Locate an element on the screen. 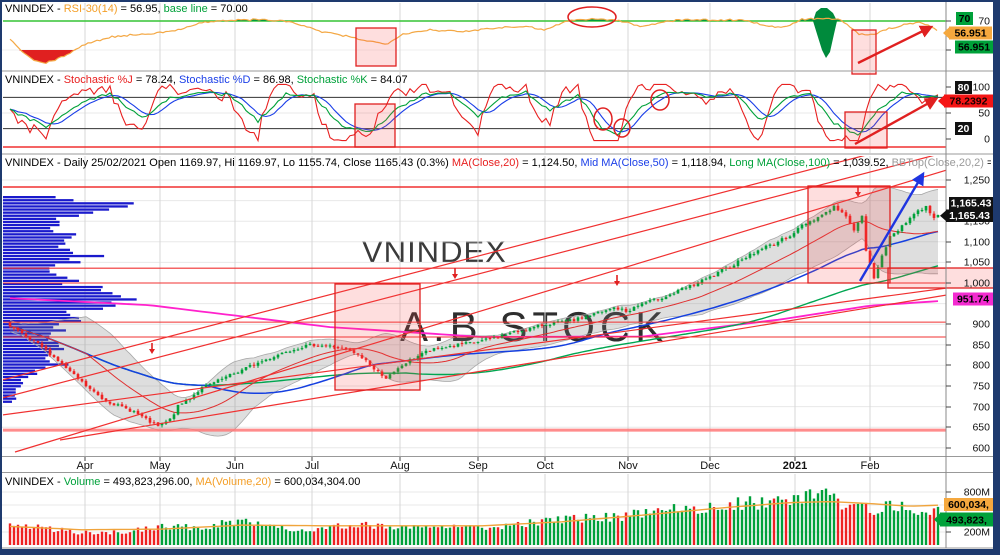 The width and height of the screenshot is (1000, 555). axis-label: Oct is located at coordinates (544, 466).